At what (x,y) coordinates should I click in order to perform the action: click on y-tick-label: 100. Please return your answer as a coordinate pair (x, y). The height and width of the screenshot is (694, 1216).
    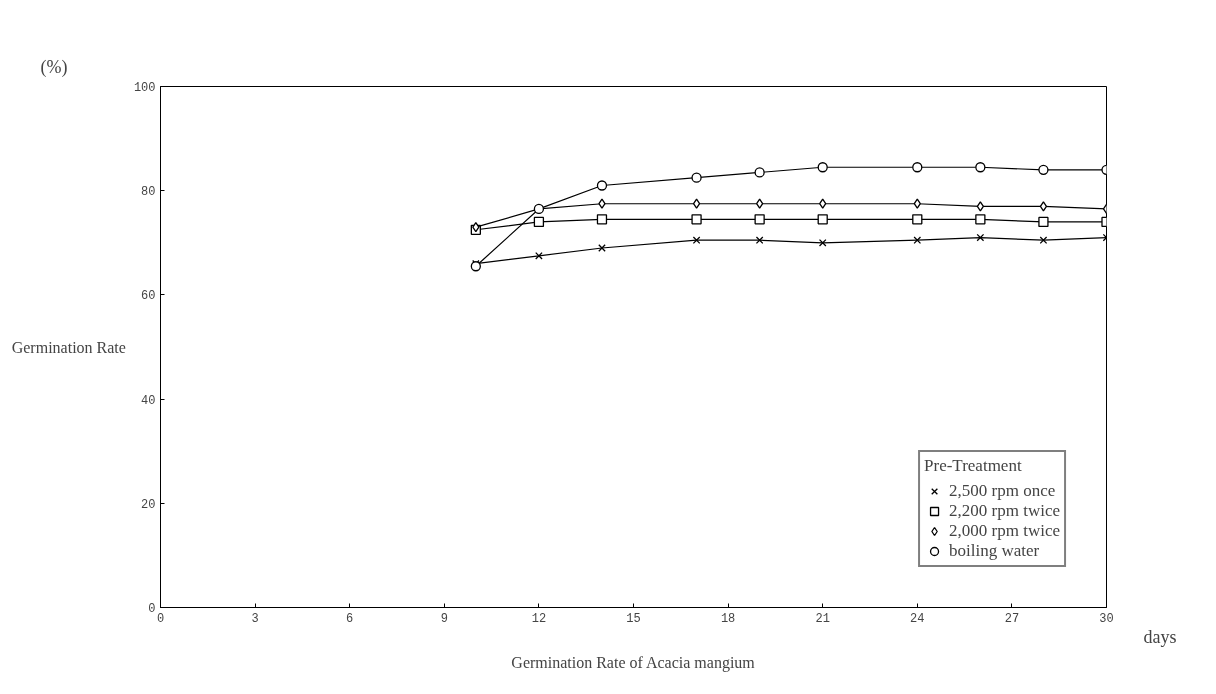
    Looking at the image, I should click on (144, 88).